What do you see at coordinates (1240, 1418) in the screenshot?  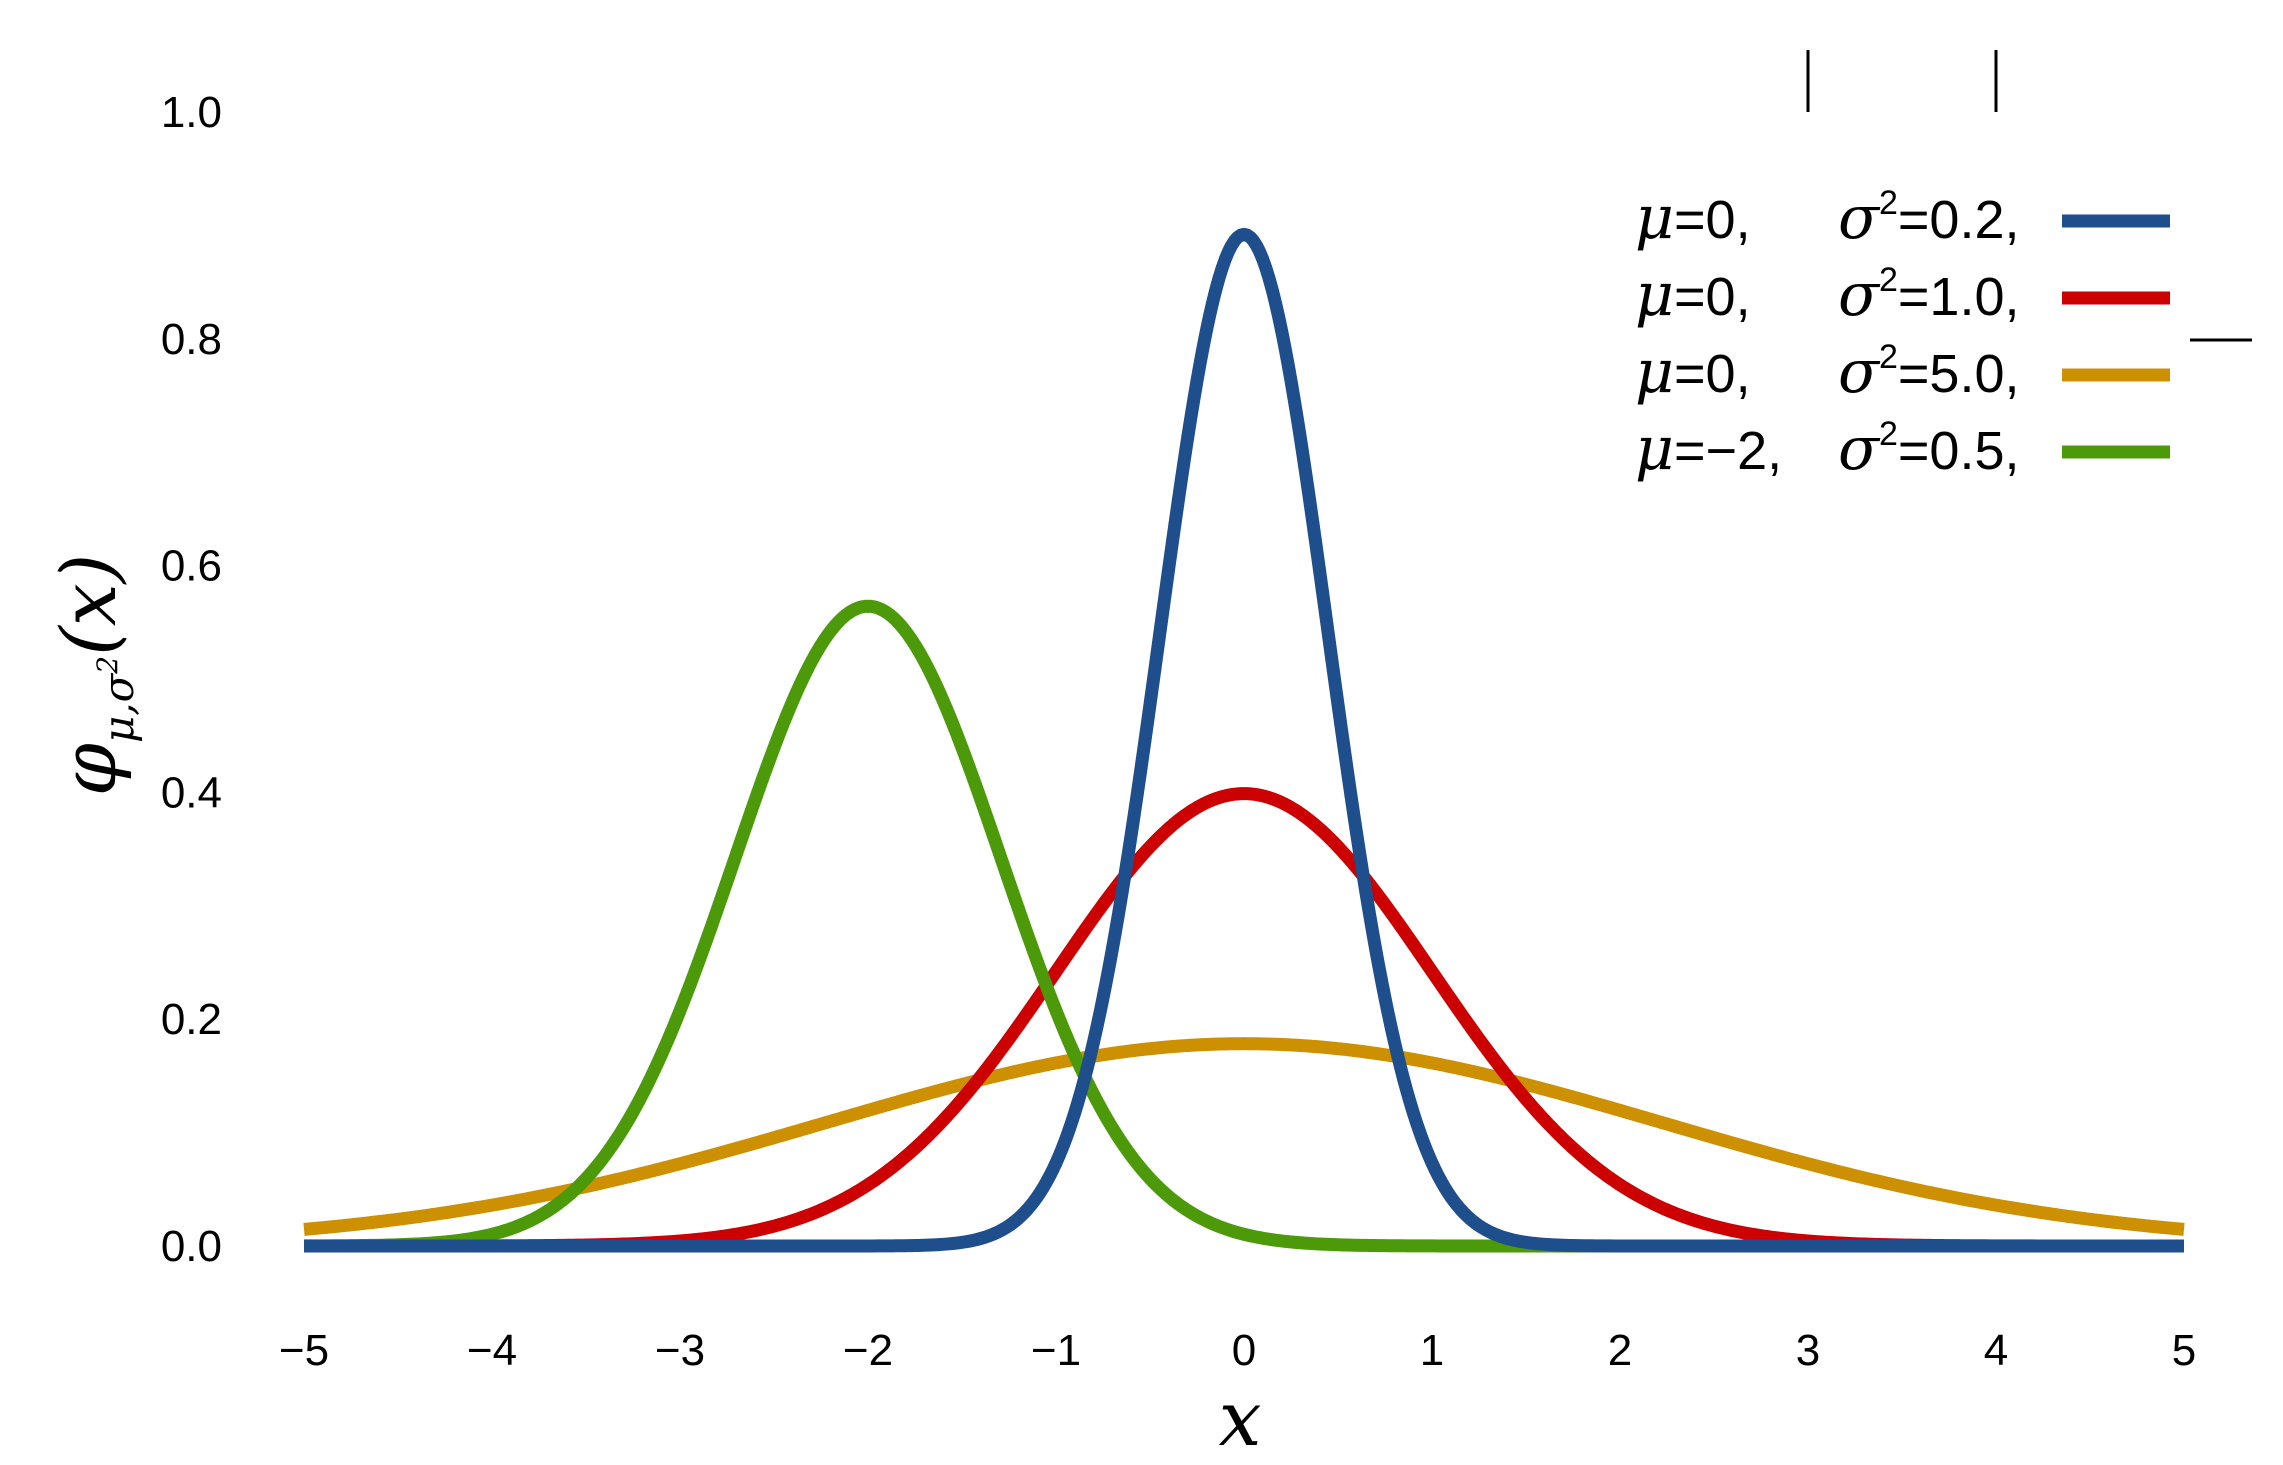 I see `x-axis-title: x` at bounding box center [1240, 1418].